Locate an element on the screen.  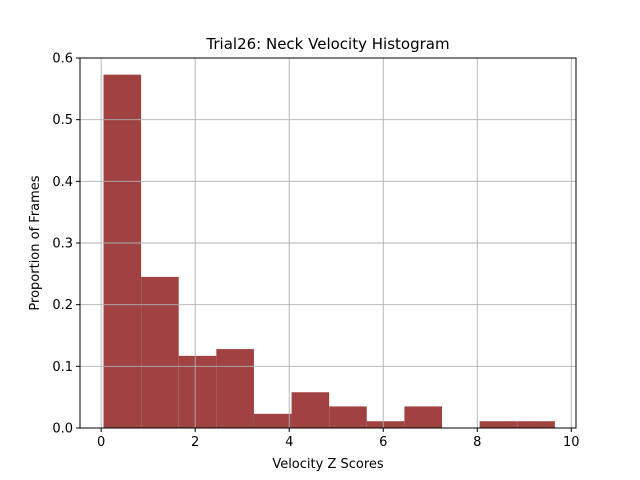
y-tick-label: 0.3 is located at coordinates (62, 244).